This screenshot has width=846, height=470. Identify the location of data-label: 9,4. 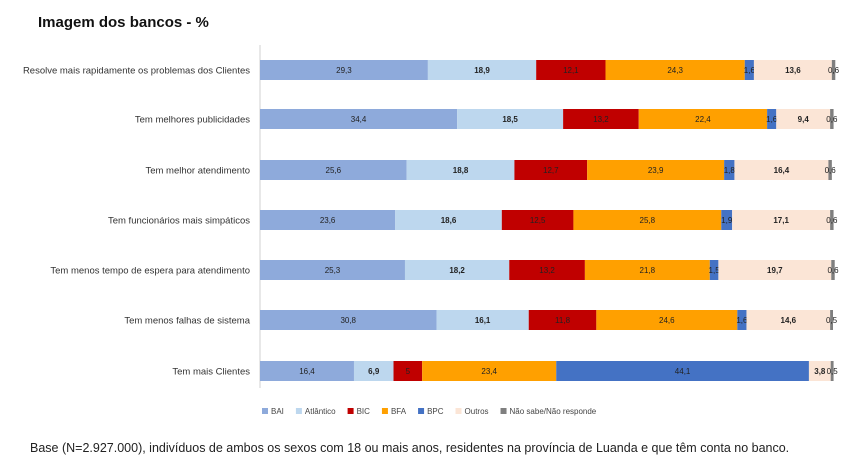
(804, 119).